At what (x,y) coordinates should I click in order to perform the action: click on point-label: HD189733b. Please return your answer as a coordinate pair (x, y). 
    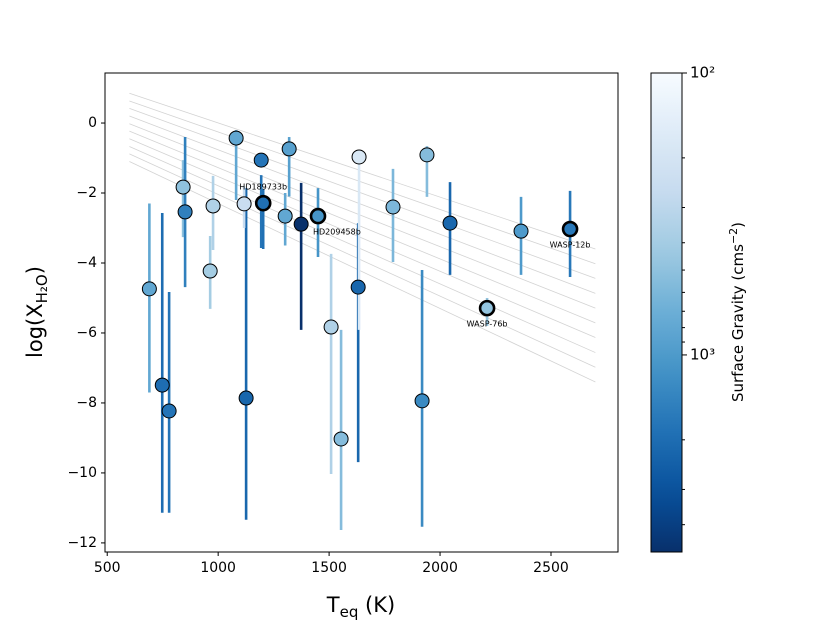
    Looking at the image, I should click on (263, 187).